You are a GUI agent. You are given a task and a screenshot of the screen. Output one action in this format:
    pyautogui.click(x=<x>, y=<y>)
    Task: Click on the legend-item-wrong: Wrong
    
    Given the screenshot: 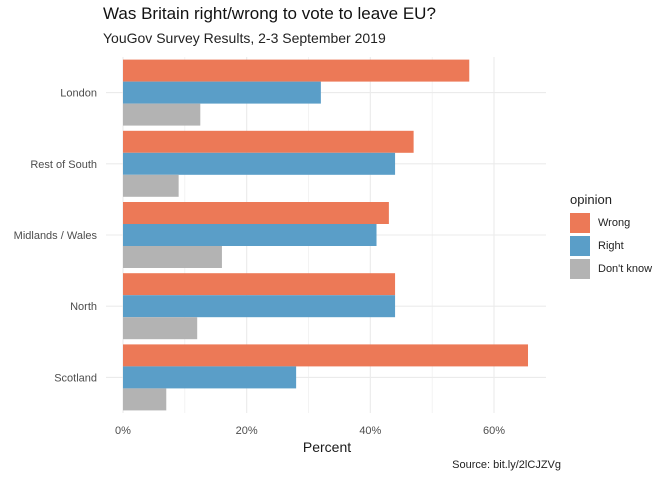 What is the action you would take?
    pyautogui.click(x=611, y=222)
    